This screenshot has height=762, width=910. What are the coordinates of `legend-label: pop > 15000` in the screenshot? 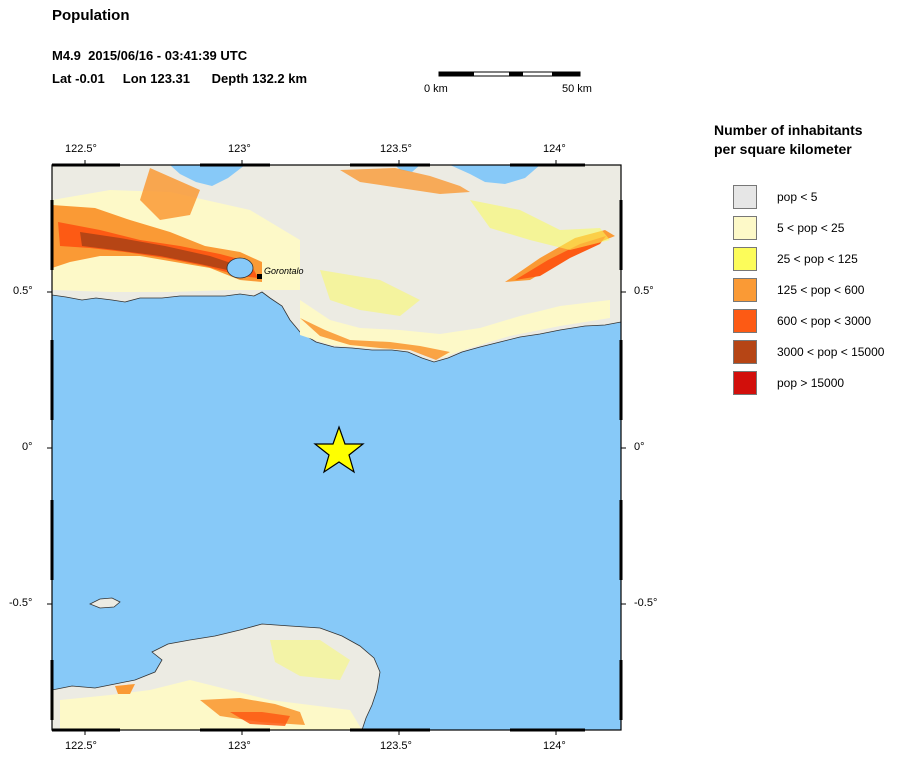 It's located at (811, 383).